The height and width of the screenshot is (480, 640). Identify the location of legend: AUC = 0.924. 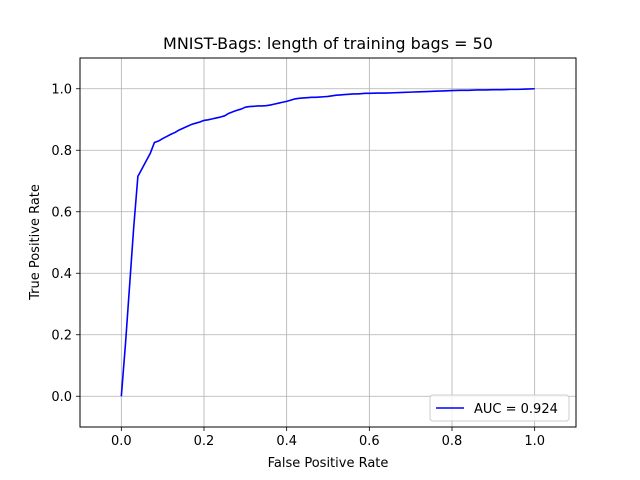
(499, 408).